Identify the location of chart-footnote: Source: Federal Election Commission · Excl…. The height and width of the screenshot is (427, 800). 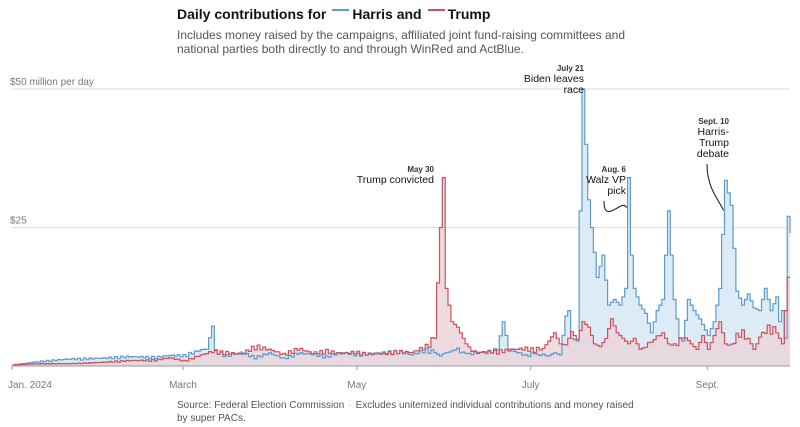
(407, 412).